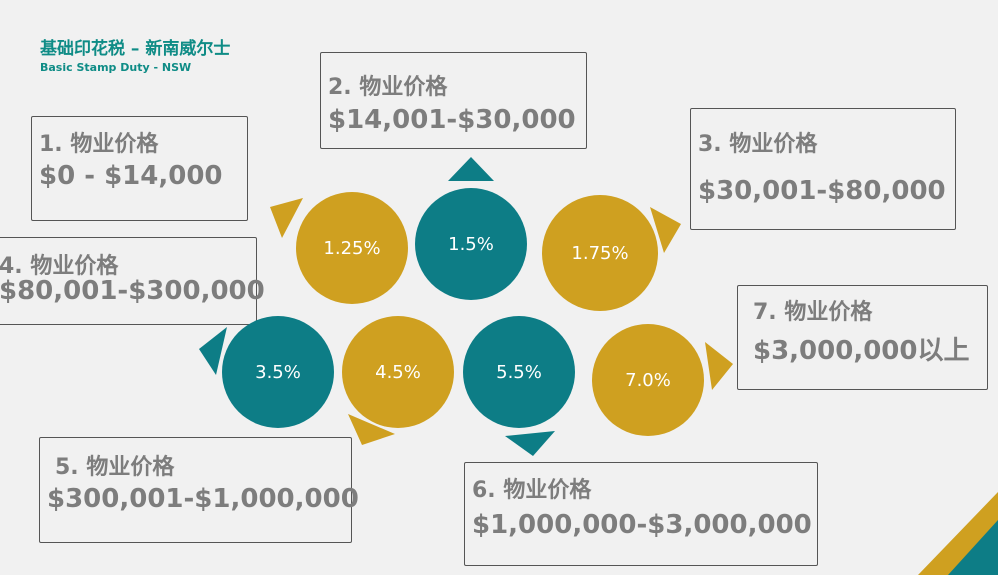 Image resolution: width=998 pixels, height=575 pixels. Describe the element at coordinates (203, 499) in the screenshot. I see `tier-5-range: $300,001-$1,000,000` at that location.